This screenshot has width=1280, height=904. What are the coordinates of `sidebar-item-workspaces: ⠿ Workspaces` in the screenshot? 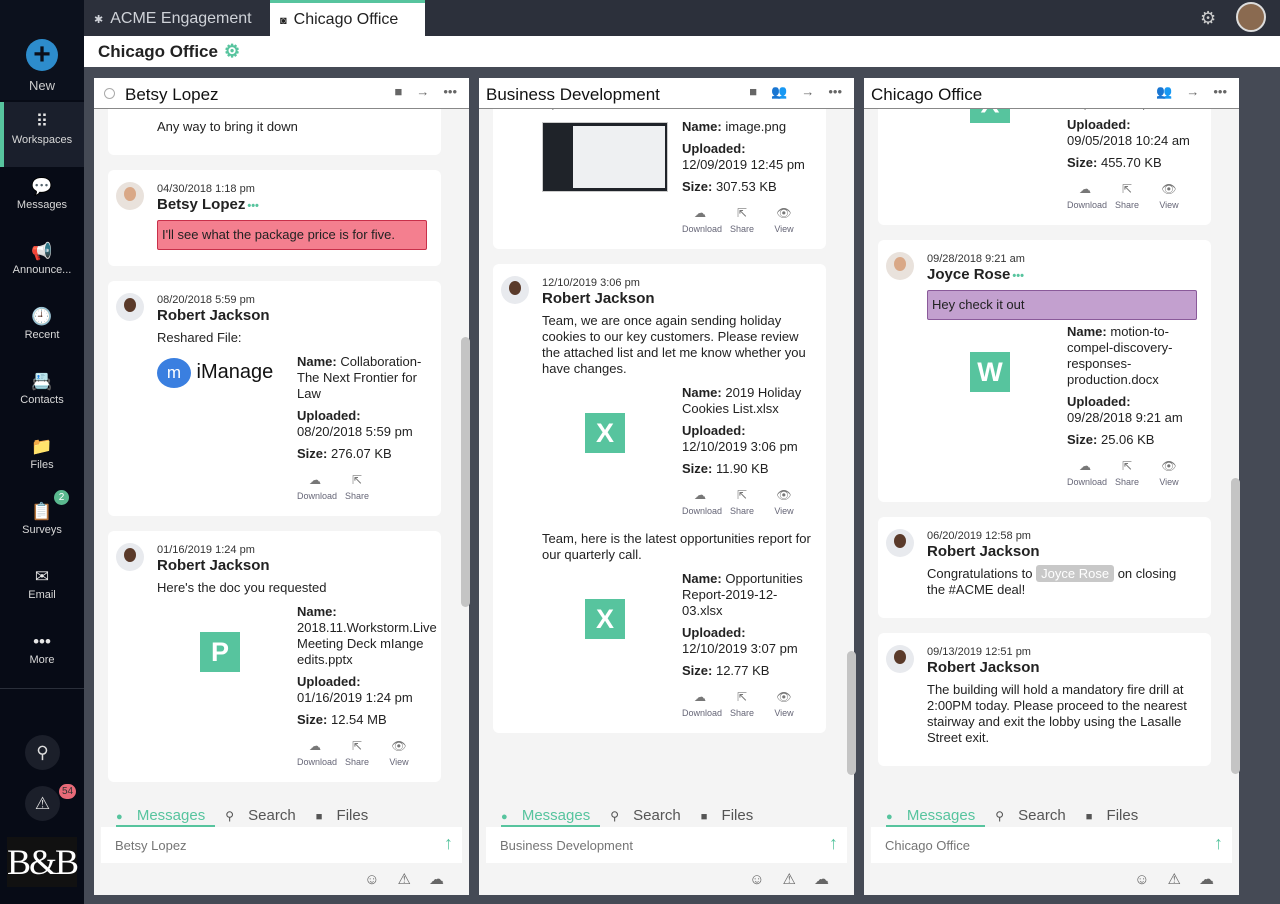 It's located at (42, 134).